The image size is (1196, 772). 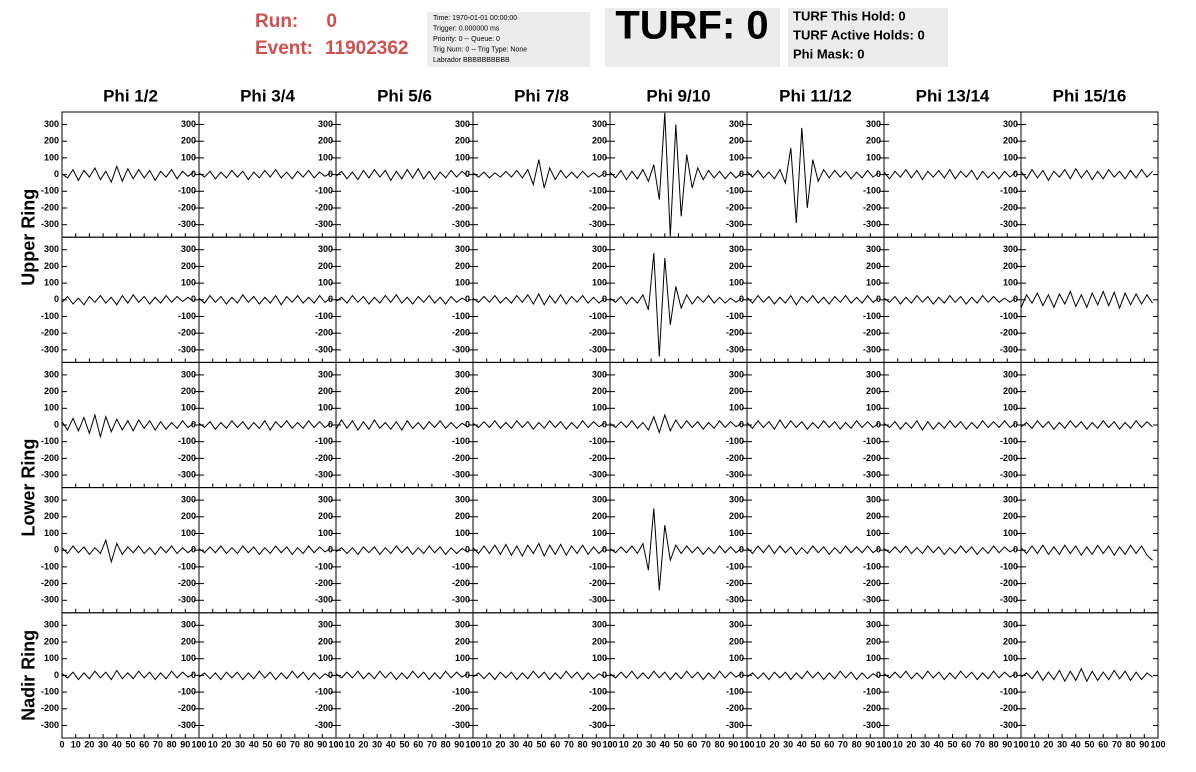 What do you see at coordinates (404, 95) in the screenshot?
I see `column-title: Phi 5/6` at bounding box center [404, 95].